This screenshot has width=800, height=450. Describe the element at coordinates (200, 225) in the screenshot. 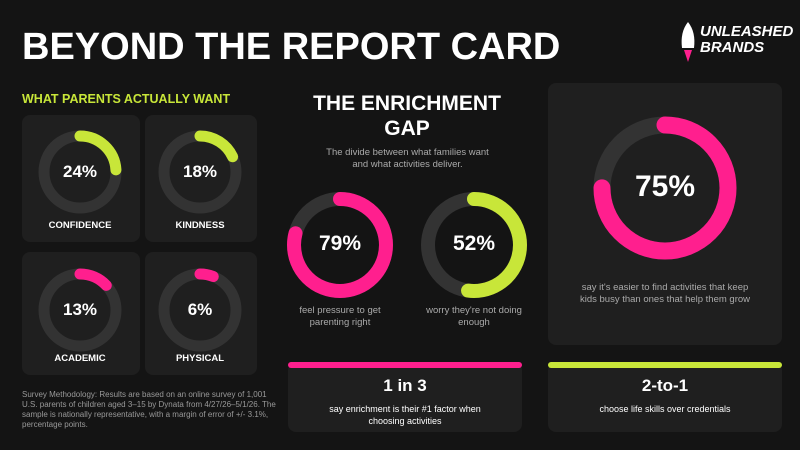

I see `item-label: KINDNESS` at that location.